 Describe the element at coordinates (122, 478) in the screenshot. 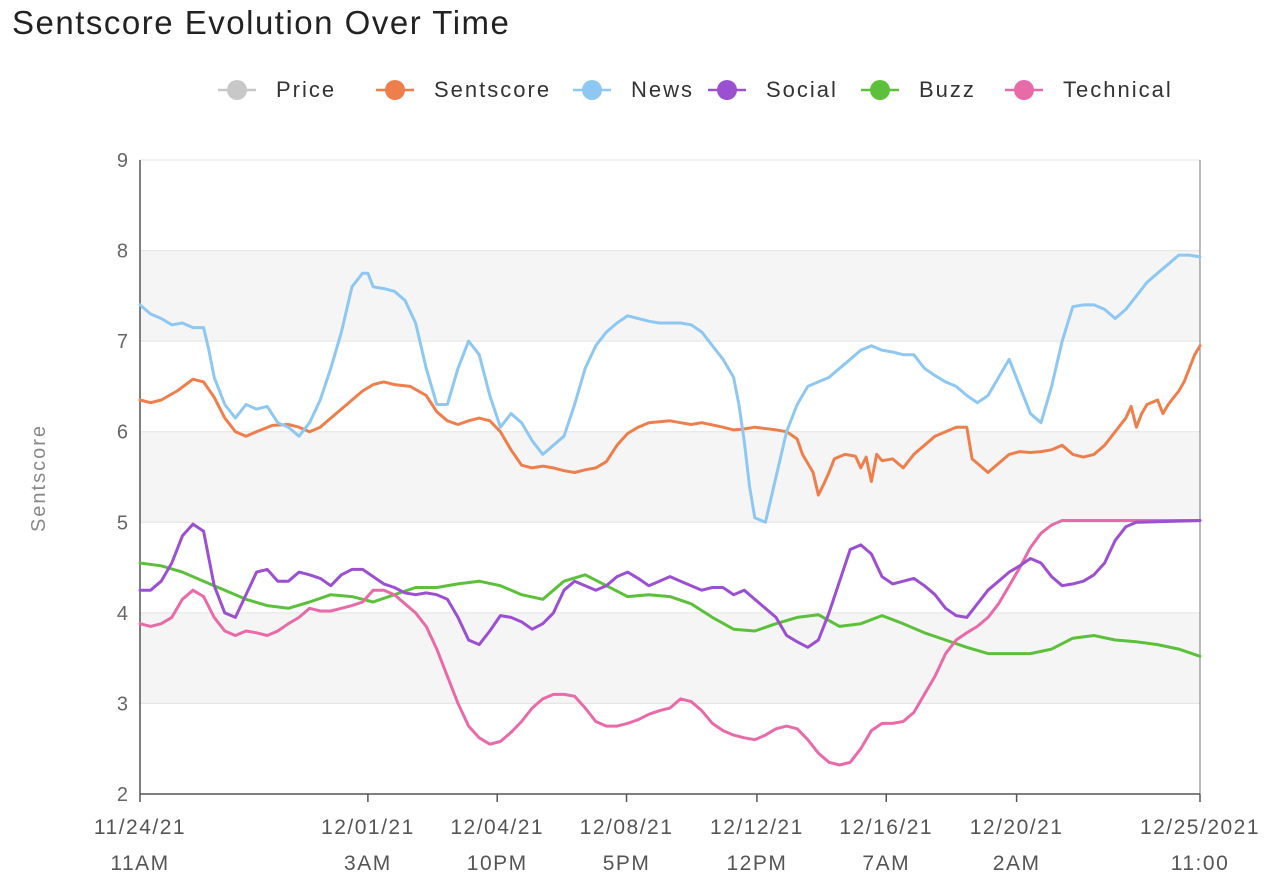

I see `y-tick-labels: 2 3 4 5 6 7 8 9` at that location.